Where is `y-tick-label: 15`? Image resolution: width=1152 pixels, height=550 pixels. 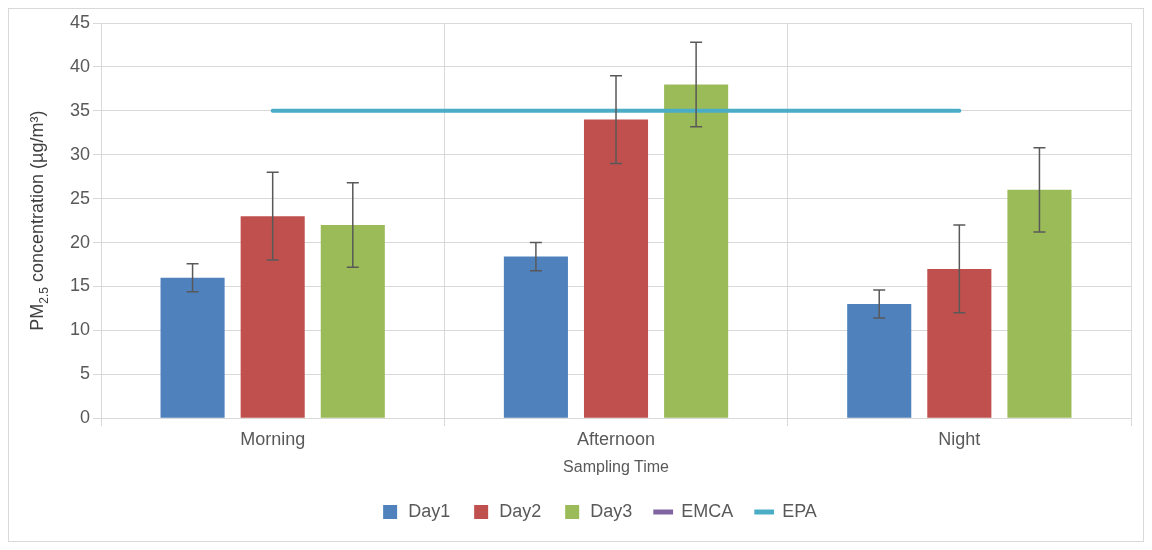
y-tick-label: 15 is located at coordinates (80, 285).